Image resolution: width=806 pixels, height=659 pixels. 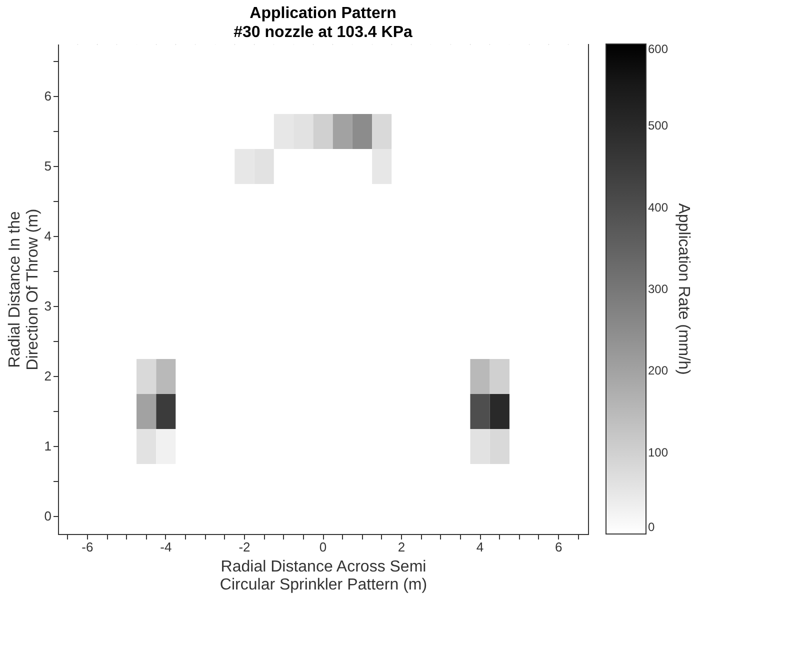 What do you see at coordinates (244, 547) in the screenshot?
I see `x-tick-label: -2` at bounding box center [244, 547].